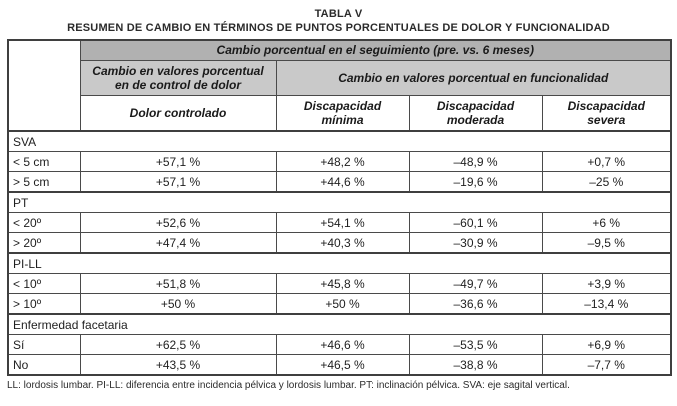  Describe the element at coordinates (606, 182) in the screenshot. I see `value-cell: –25 %` at that location.